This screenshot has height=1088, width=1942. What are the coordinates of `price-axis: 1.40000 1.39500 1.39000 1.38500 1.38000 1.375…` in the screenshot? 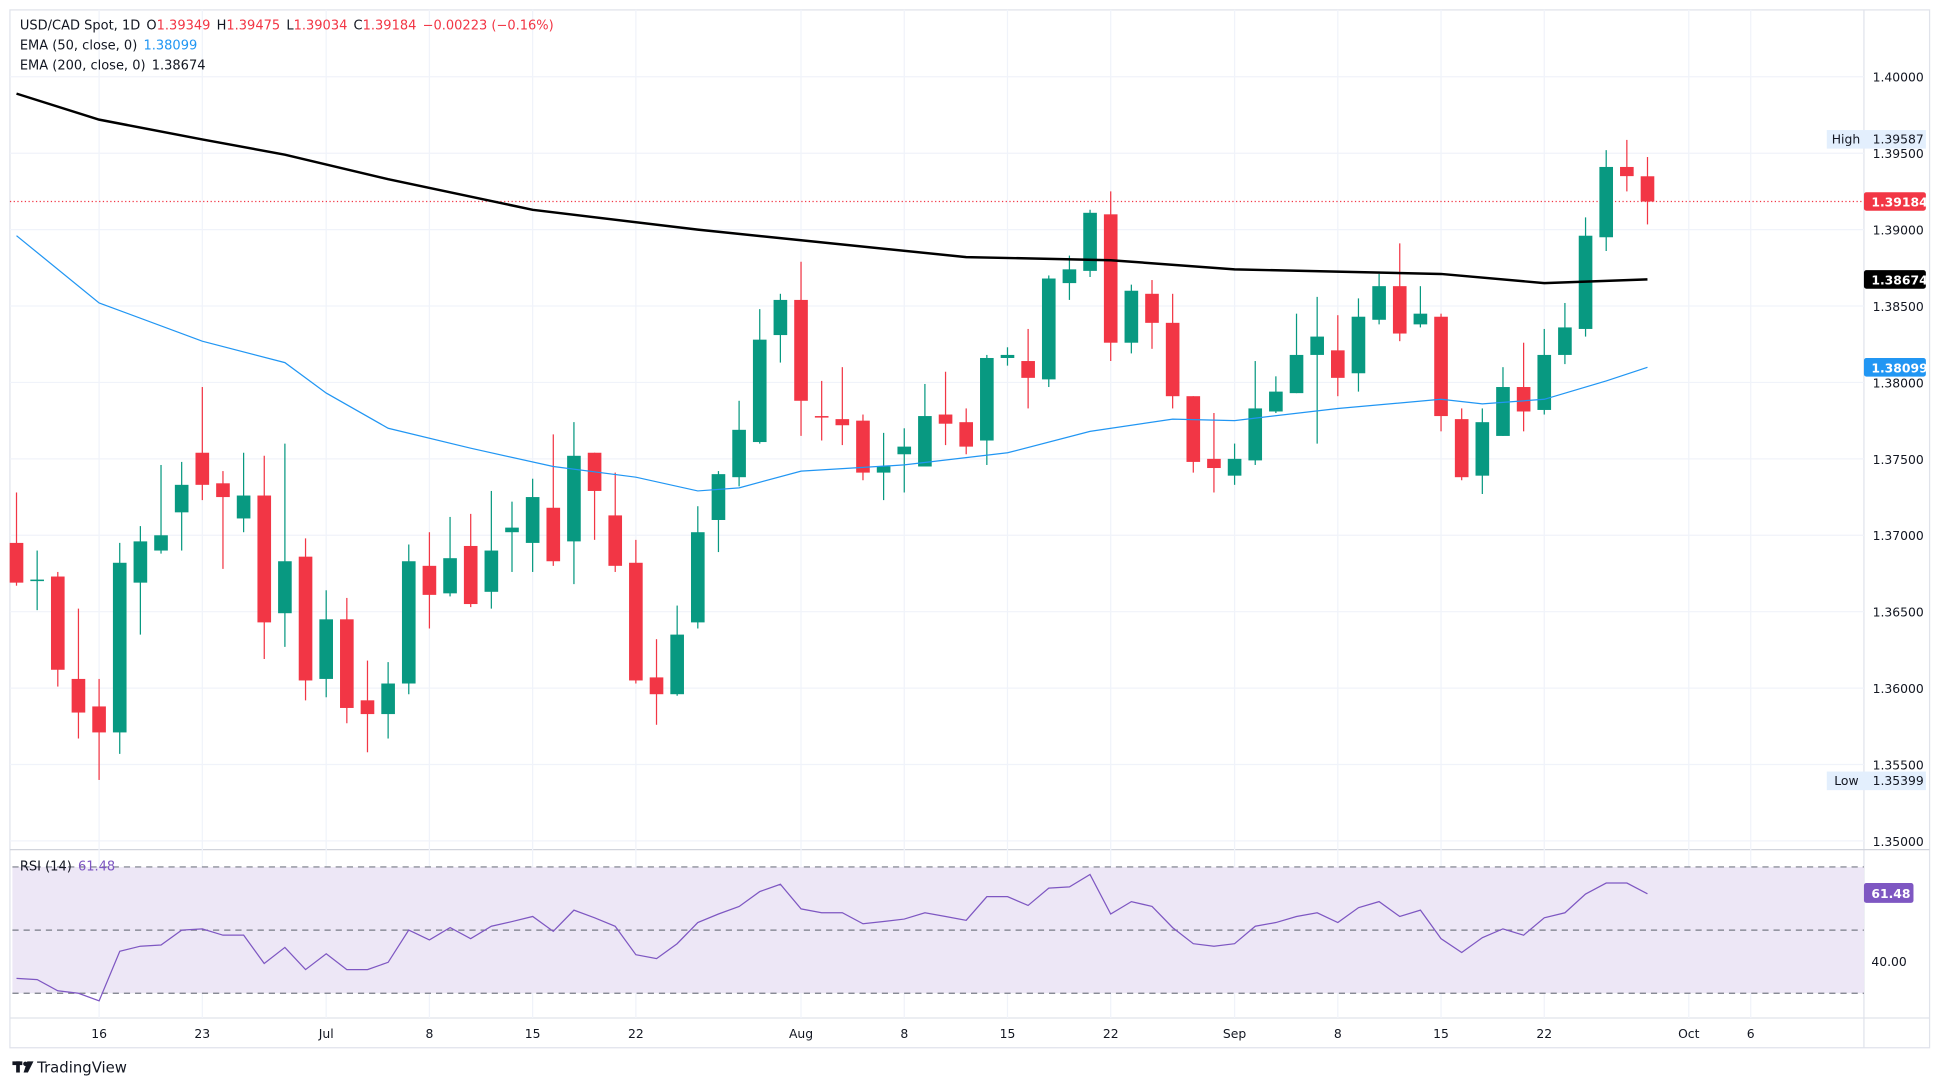 It's located at (1898, 460).